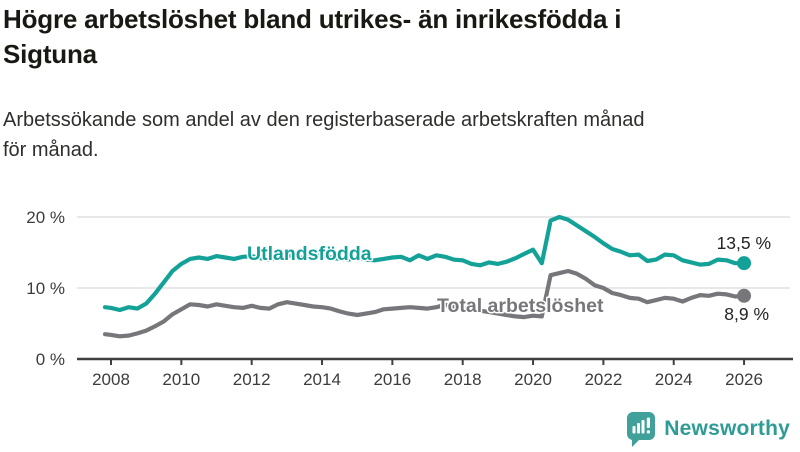  What do you see at coordinates (744, 243) in the screenshot?
I see `end-value-label-utlandsfodda: 13,5 %` at bounding box center [744, 243].